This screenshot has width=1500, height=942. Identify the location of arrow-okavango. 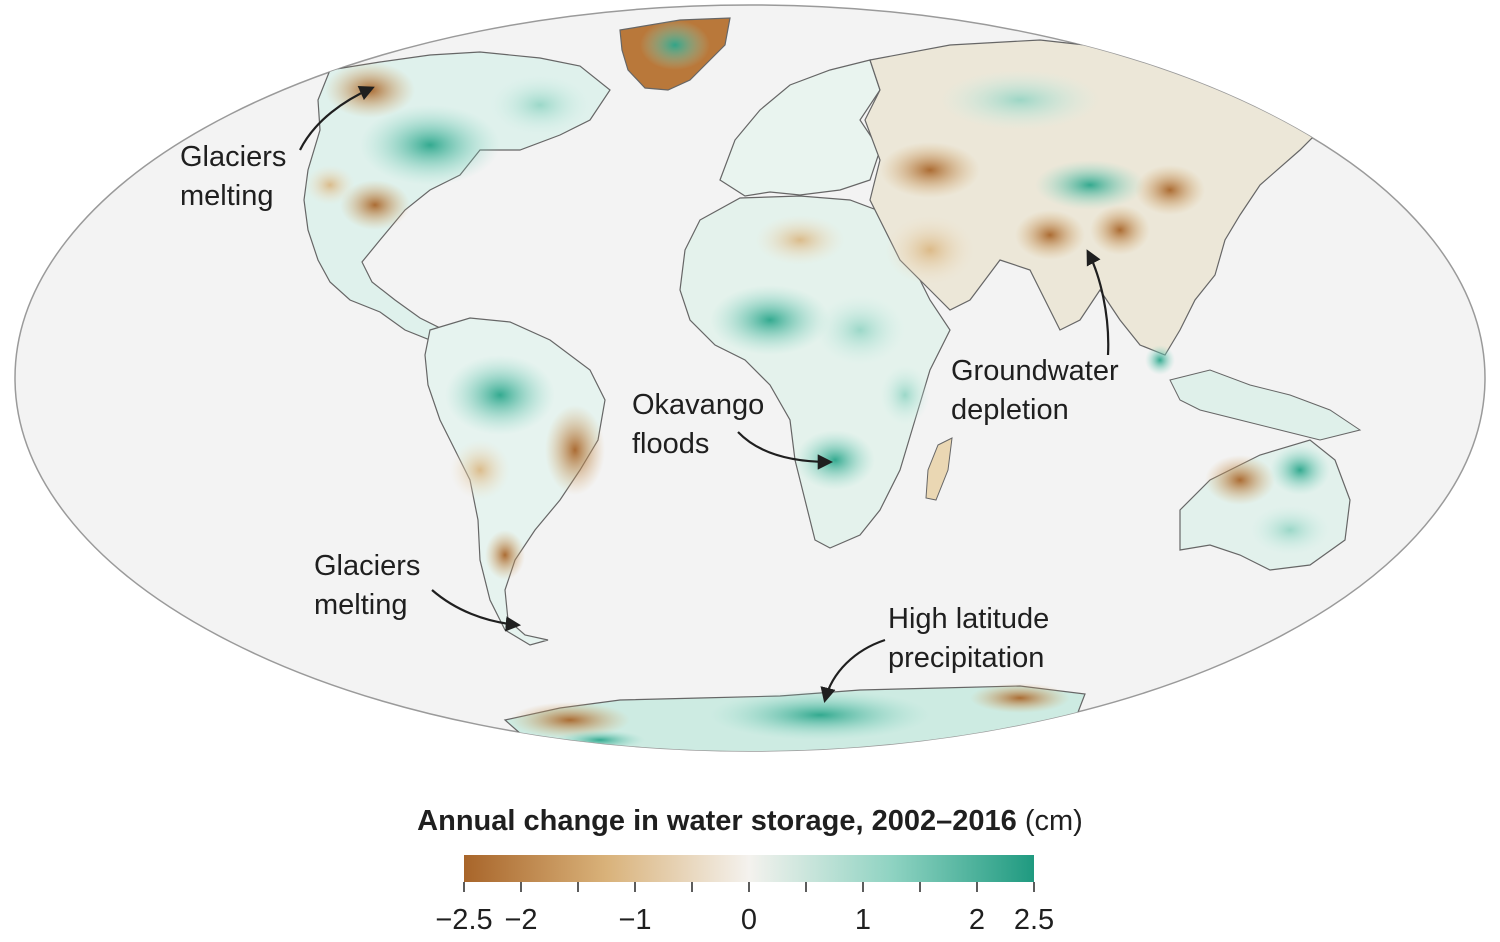
(785, 450).